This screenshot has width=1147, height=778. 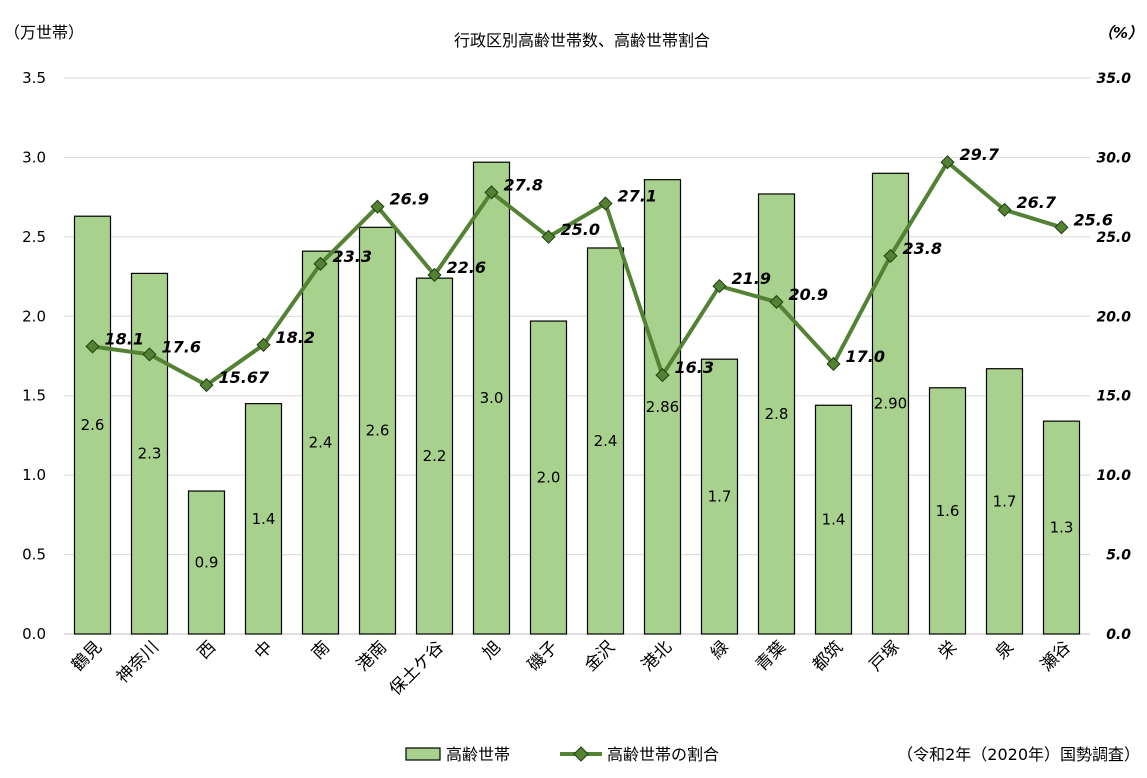 I want to click on y-tick-right: 35.0, so click(x=1113, y=79).